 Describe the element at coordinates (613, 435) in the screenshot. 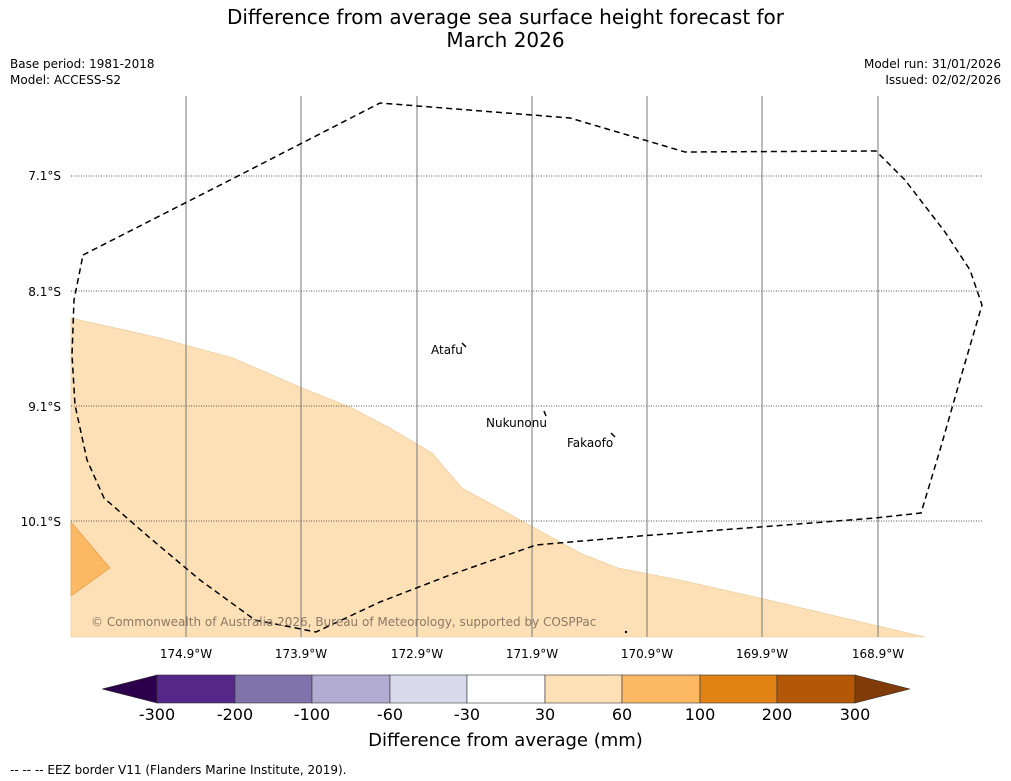

I see `fakaofo-island-mark` at that location.